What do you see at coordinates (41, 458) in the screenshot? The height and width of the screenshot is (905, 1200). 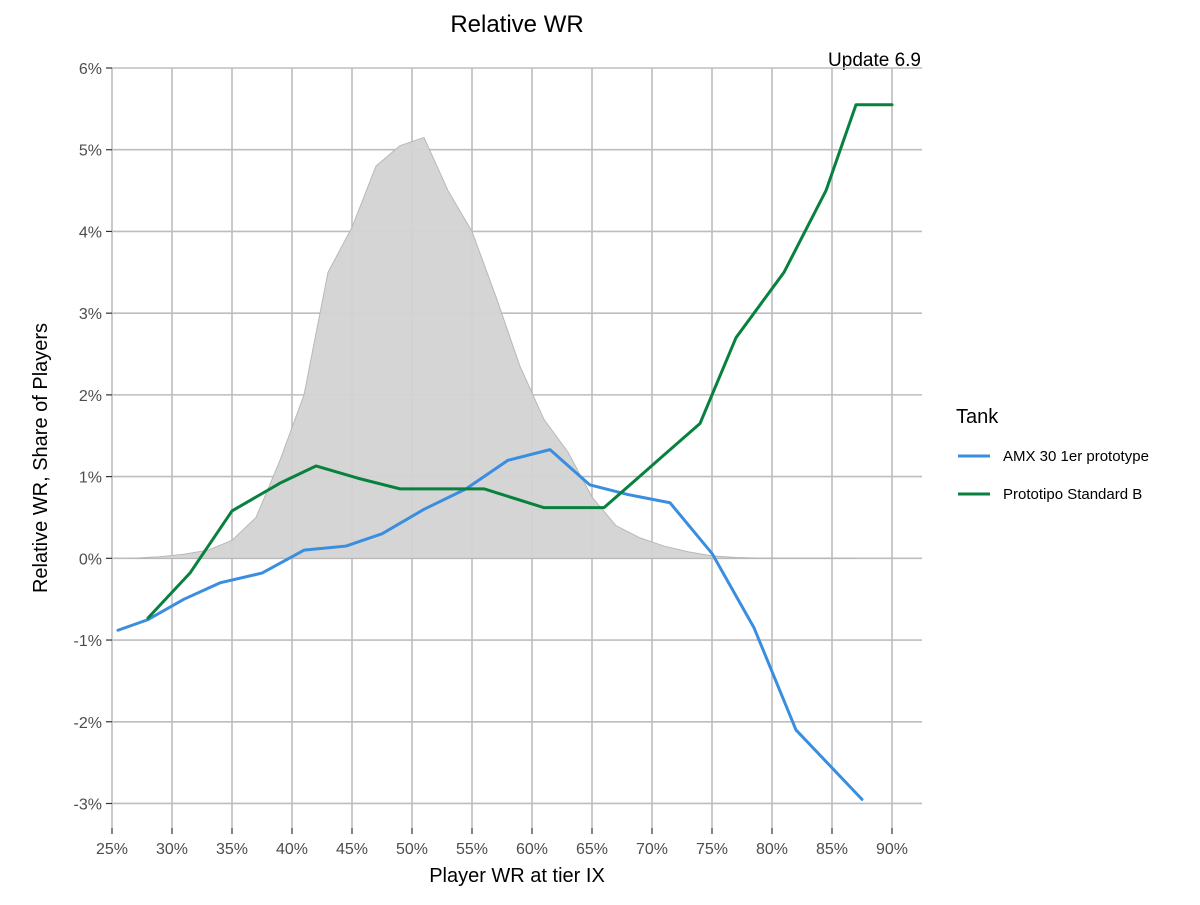 I see `y-axis-label: Relative WR, Share of Players` at bounding box center [41, 458].